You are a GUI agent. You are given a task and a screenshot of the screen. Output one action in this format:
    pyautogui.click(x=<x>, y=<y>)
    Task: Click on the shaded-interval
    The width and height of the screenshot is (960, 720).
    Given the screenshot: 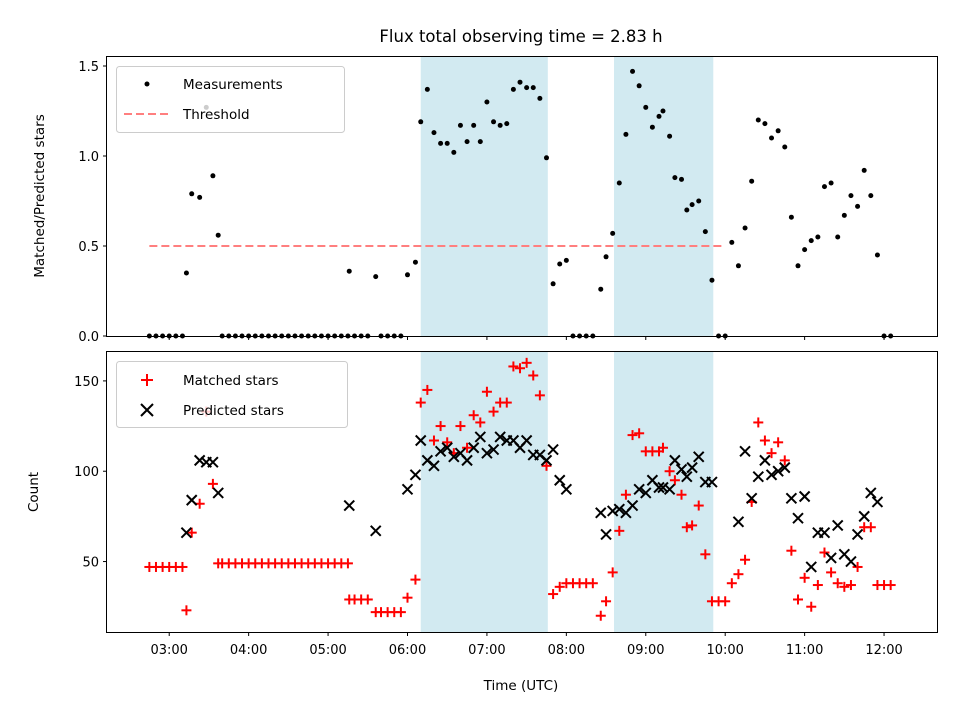 What is the action you would take?
    pyautogui.click(x=664, y=196)
    